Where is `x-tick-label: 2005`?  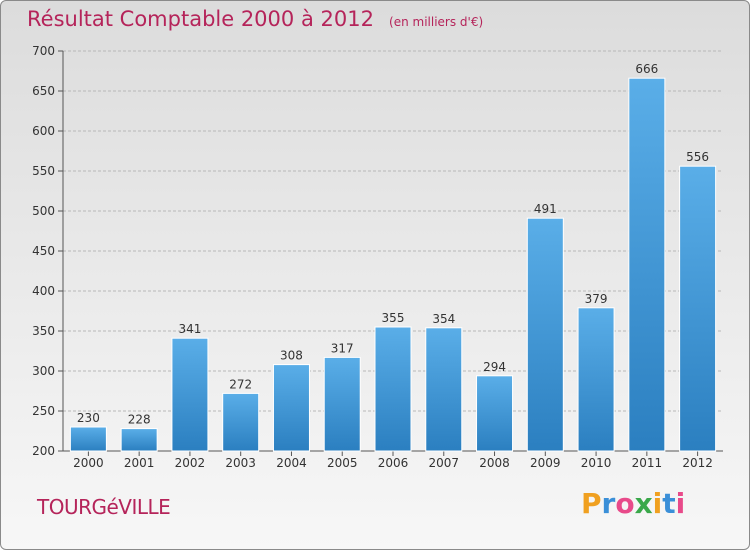 x-tick-label: 2005 is located at coordinates (342, 463).